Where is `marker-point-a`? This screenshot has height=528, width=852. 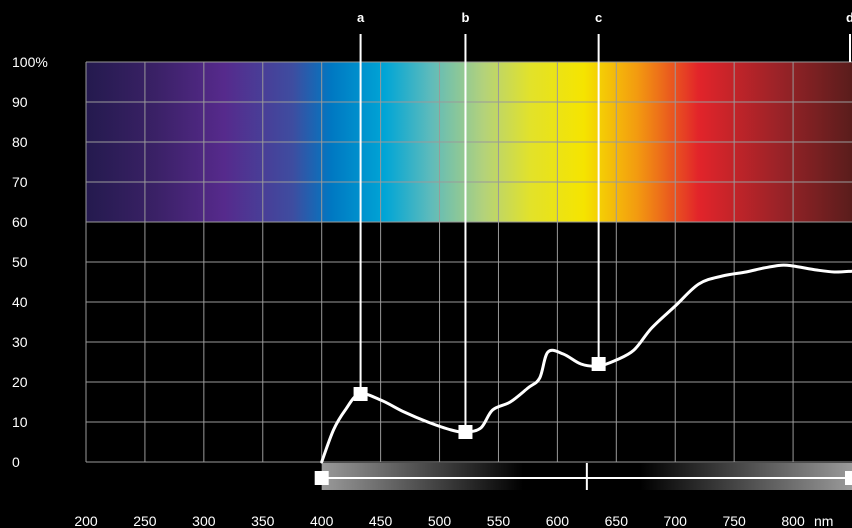 marker-point-a is located at coordinates (360, 394).